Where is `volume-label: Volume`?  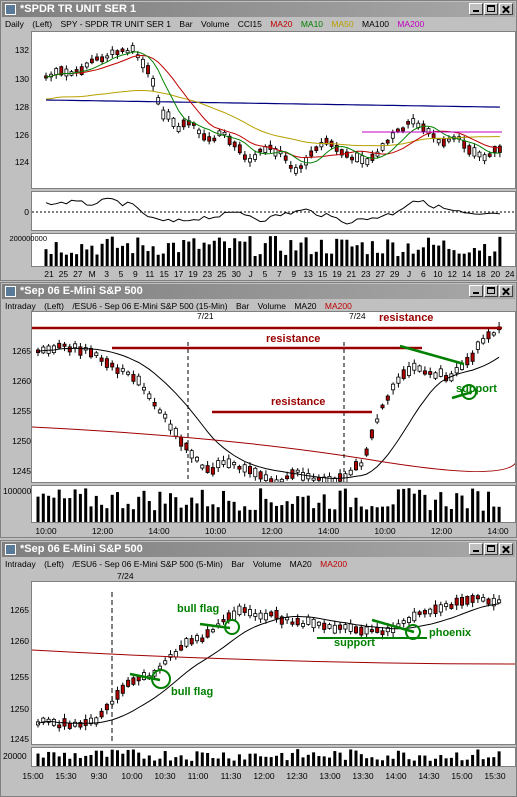 volume-label: Volume is located at coordinates (267, 564).